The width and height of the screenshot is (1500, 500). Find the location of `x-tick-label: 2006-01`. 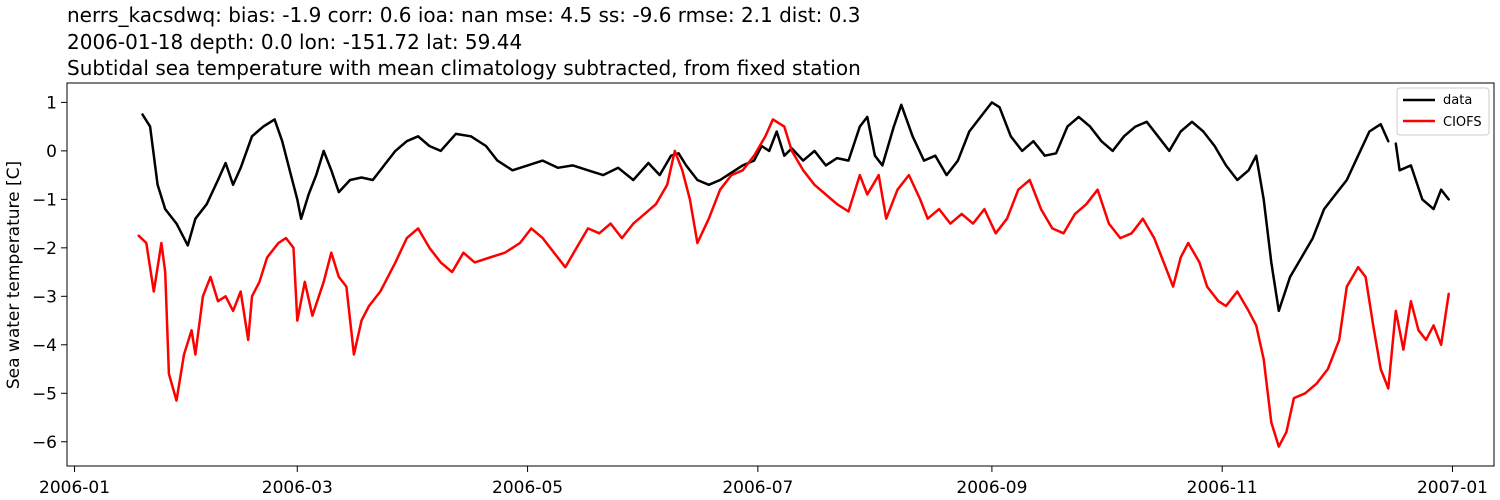

x-tick-label: 2006-01 is located at coordinates (74, 488).